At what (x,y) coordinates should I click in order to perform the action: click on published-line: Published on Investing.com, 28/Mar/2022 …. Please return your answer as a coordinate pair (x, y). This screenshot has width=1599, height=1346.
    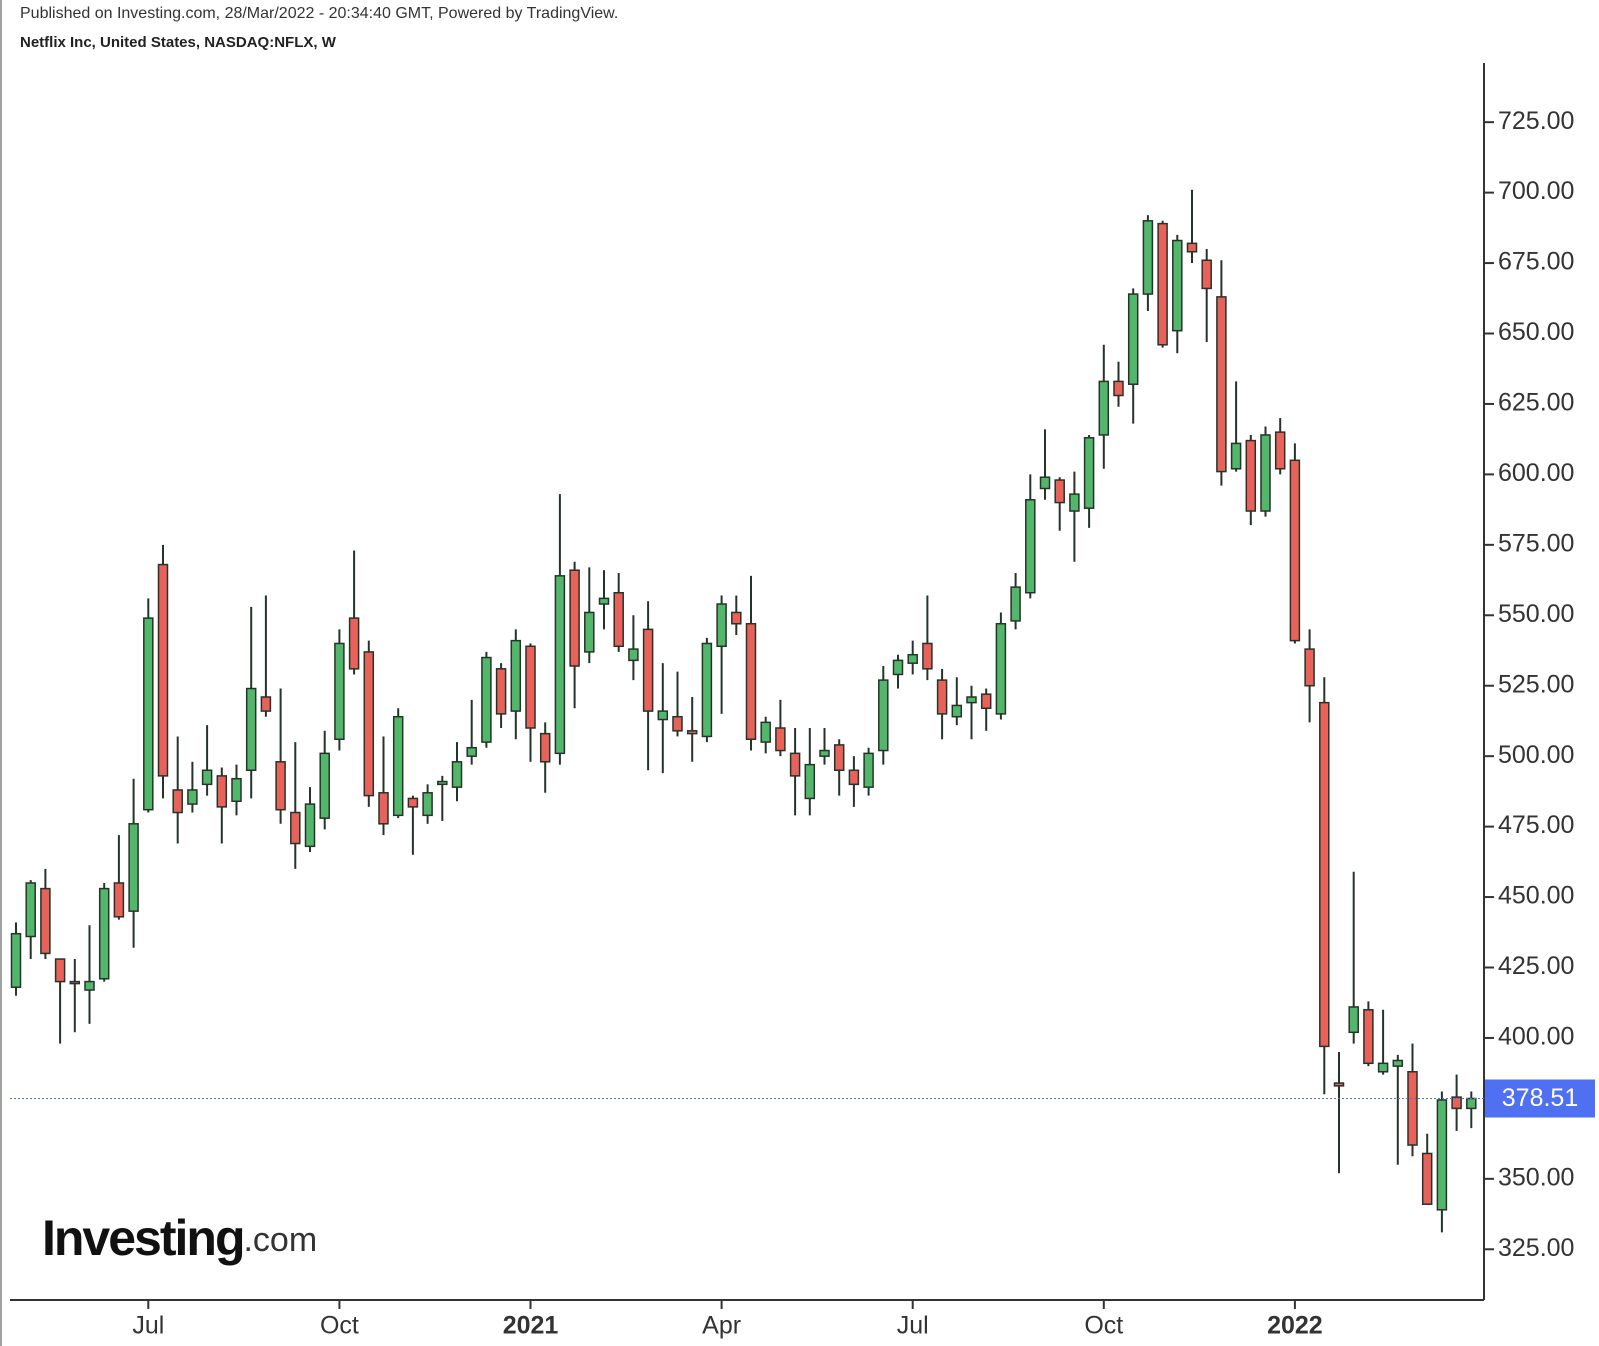
    Looking at the image, I should click on (319, 13).